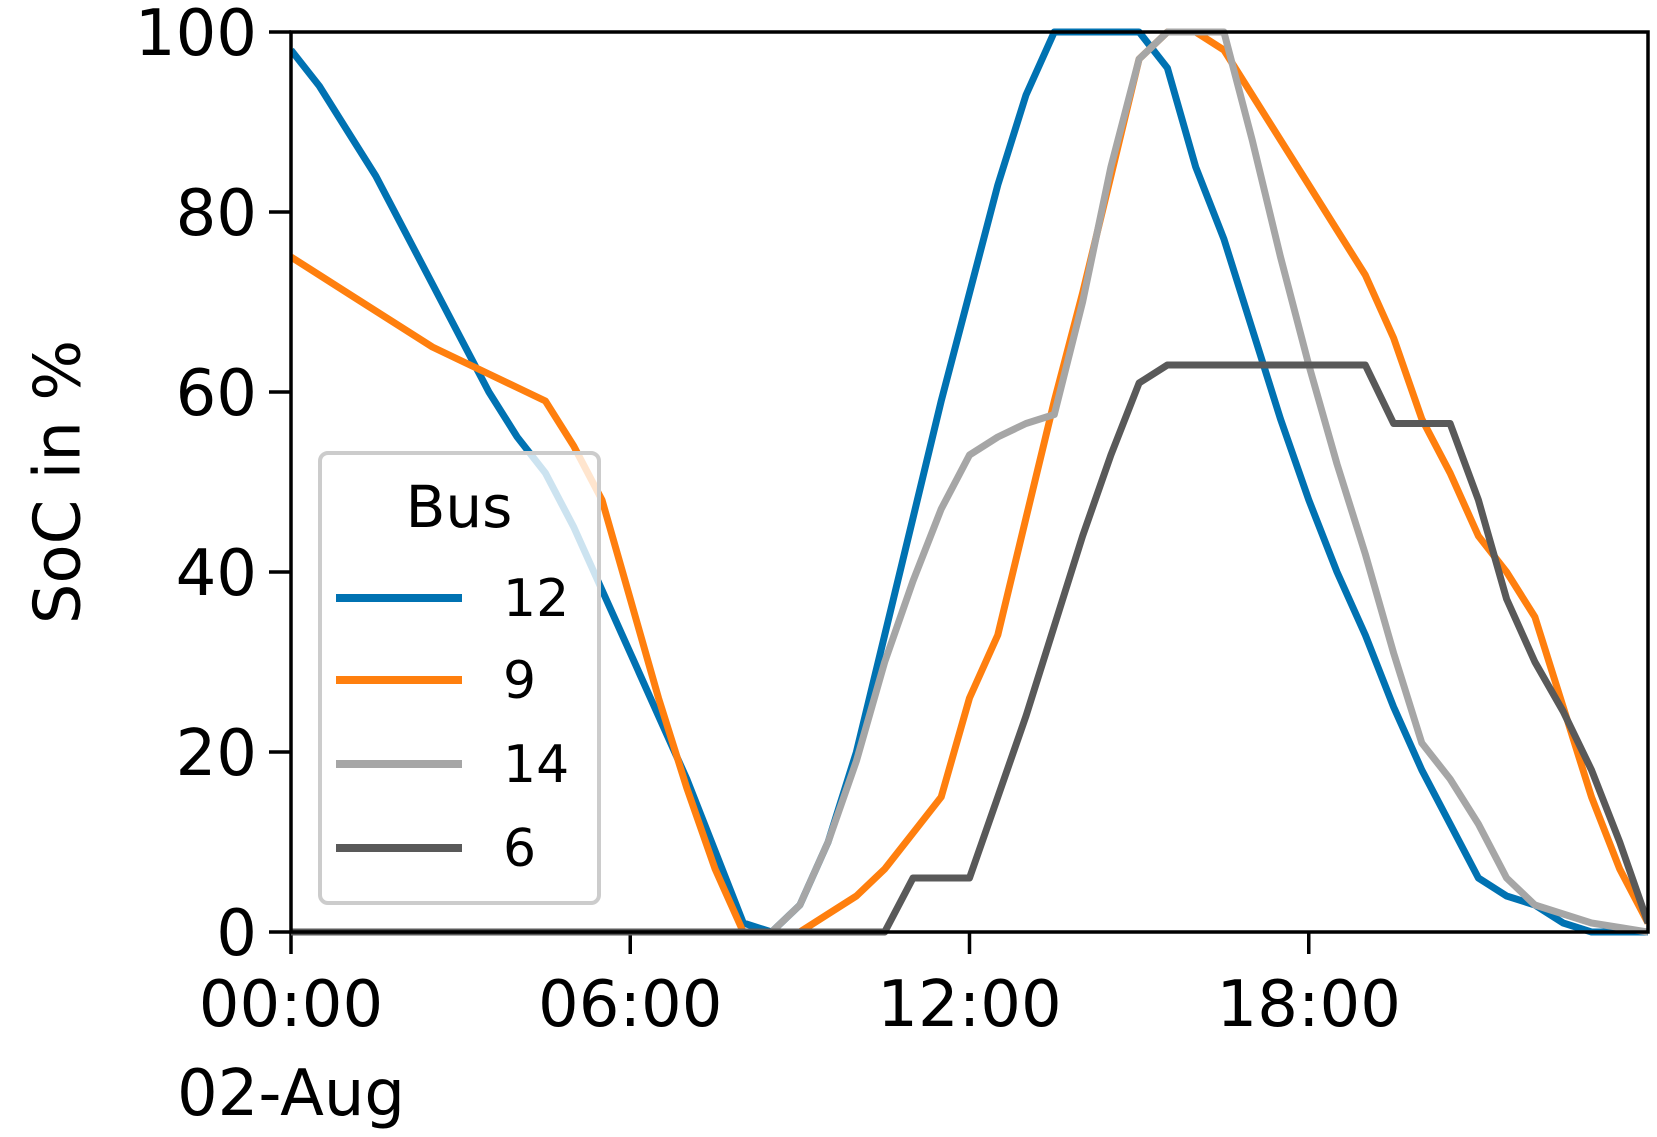  I want to click on y-axis-title: SoC in %, so click(58, 482).